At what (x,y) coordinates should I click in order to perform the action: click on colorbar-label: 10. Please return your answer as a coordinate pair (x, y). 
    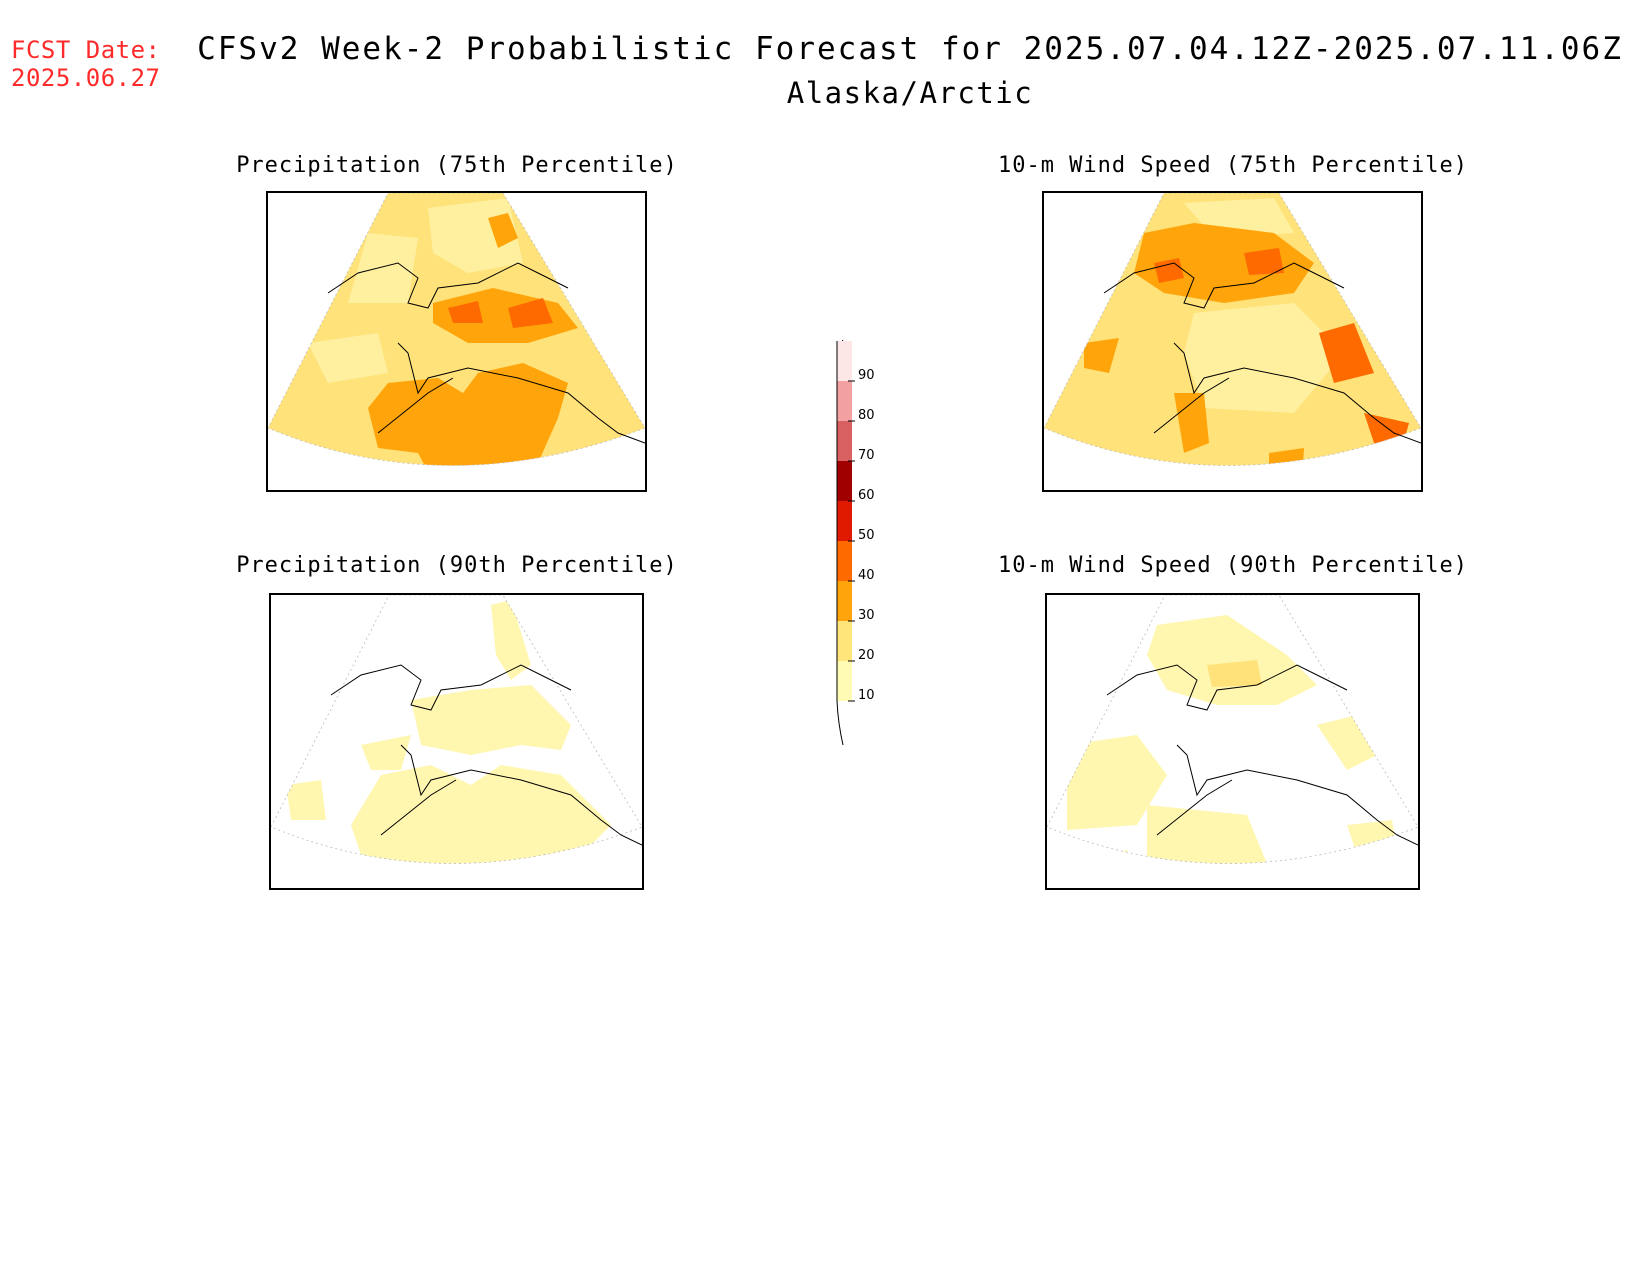
    Looking at the image, I should click on (866, 695).